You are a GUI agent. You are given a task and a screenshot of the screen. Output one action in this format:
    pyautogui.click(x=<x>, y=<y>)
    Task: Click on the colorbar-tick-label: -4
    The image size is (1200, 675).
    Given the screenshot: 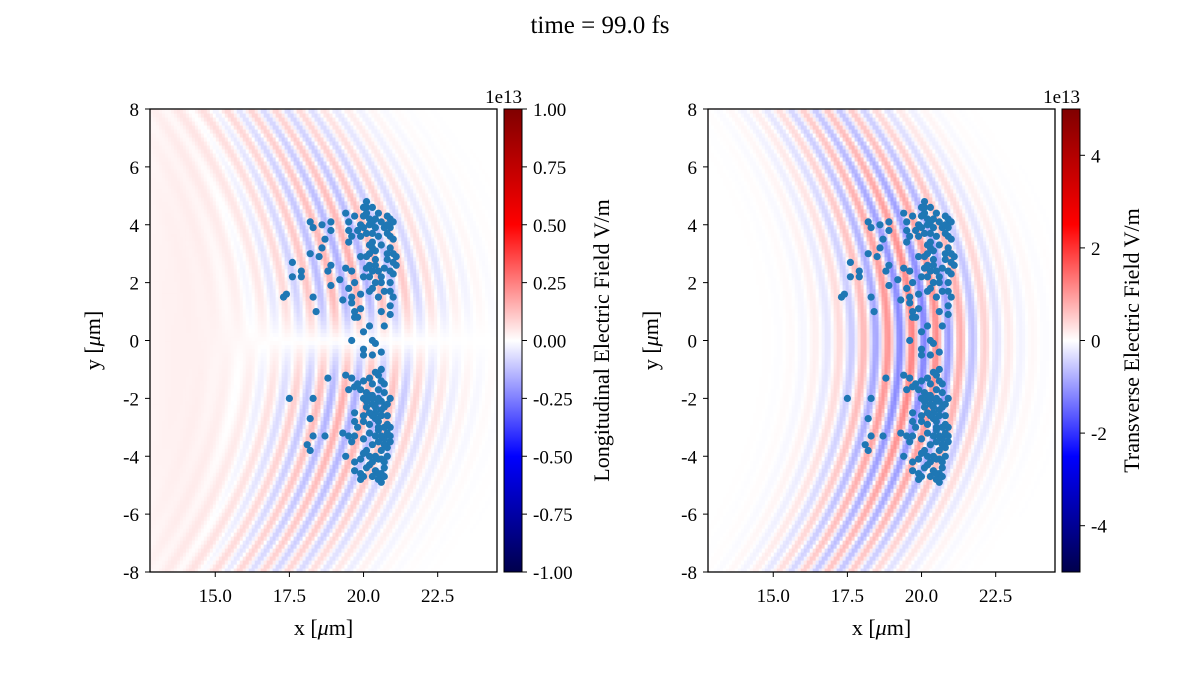 What is the action you would take?
    pyautogui.click(x=1099, y=527)
    